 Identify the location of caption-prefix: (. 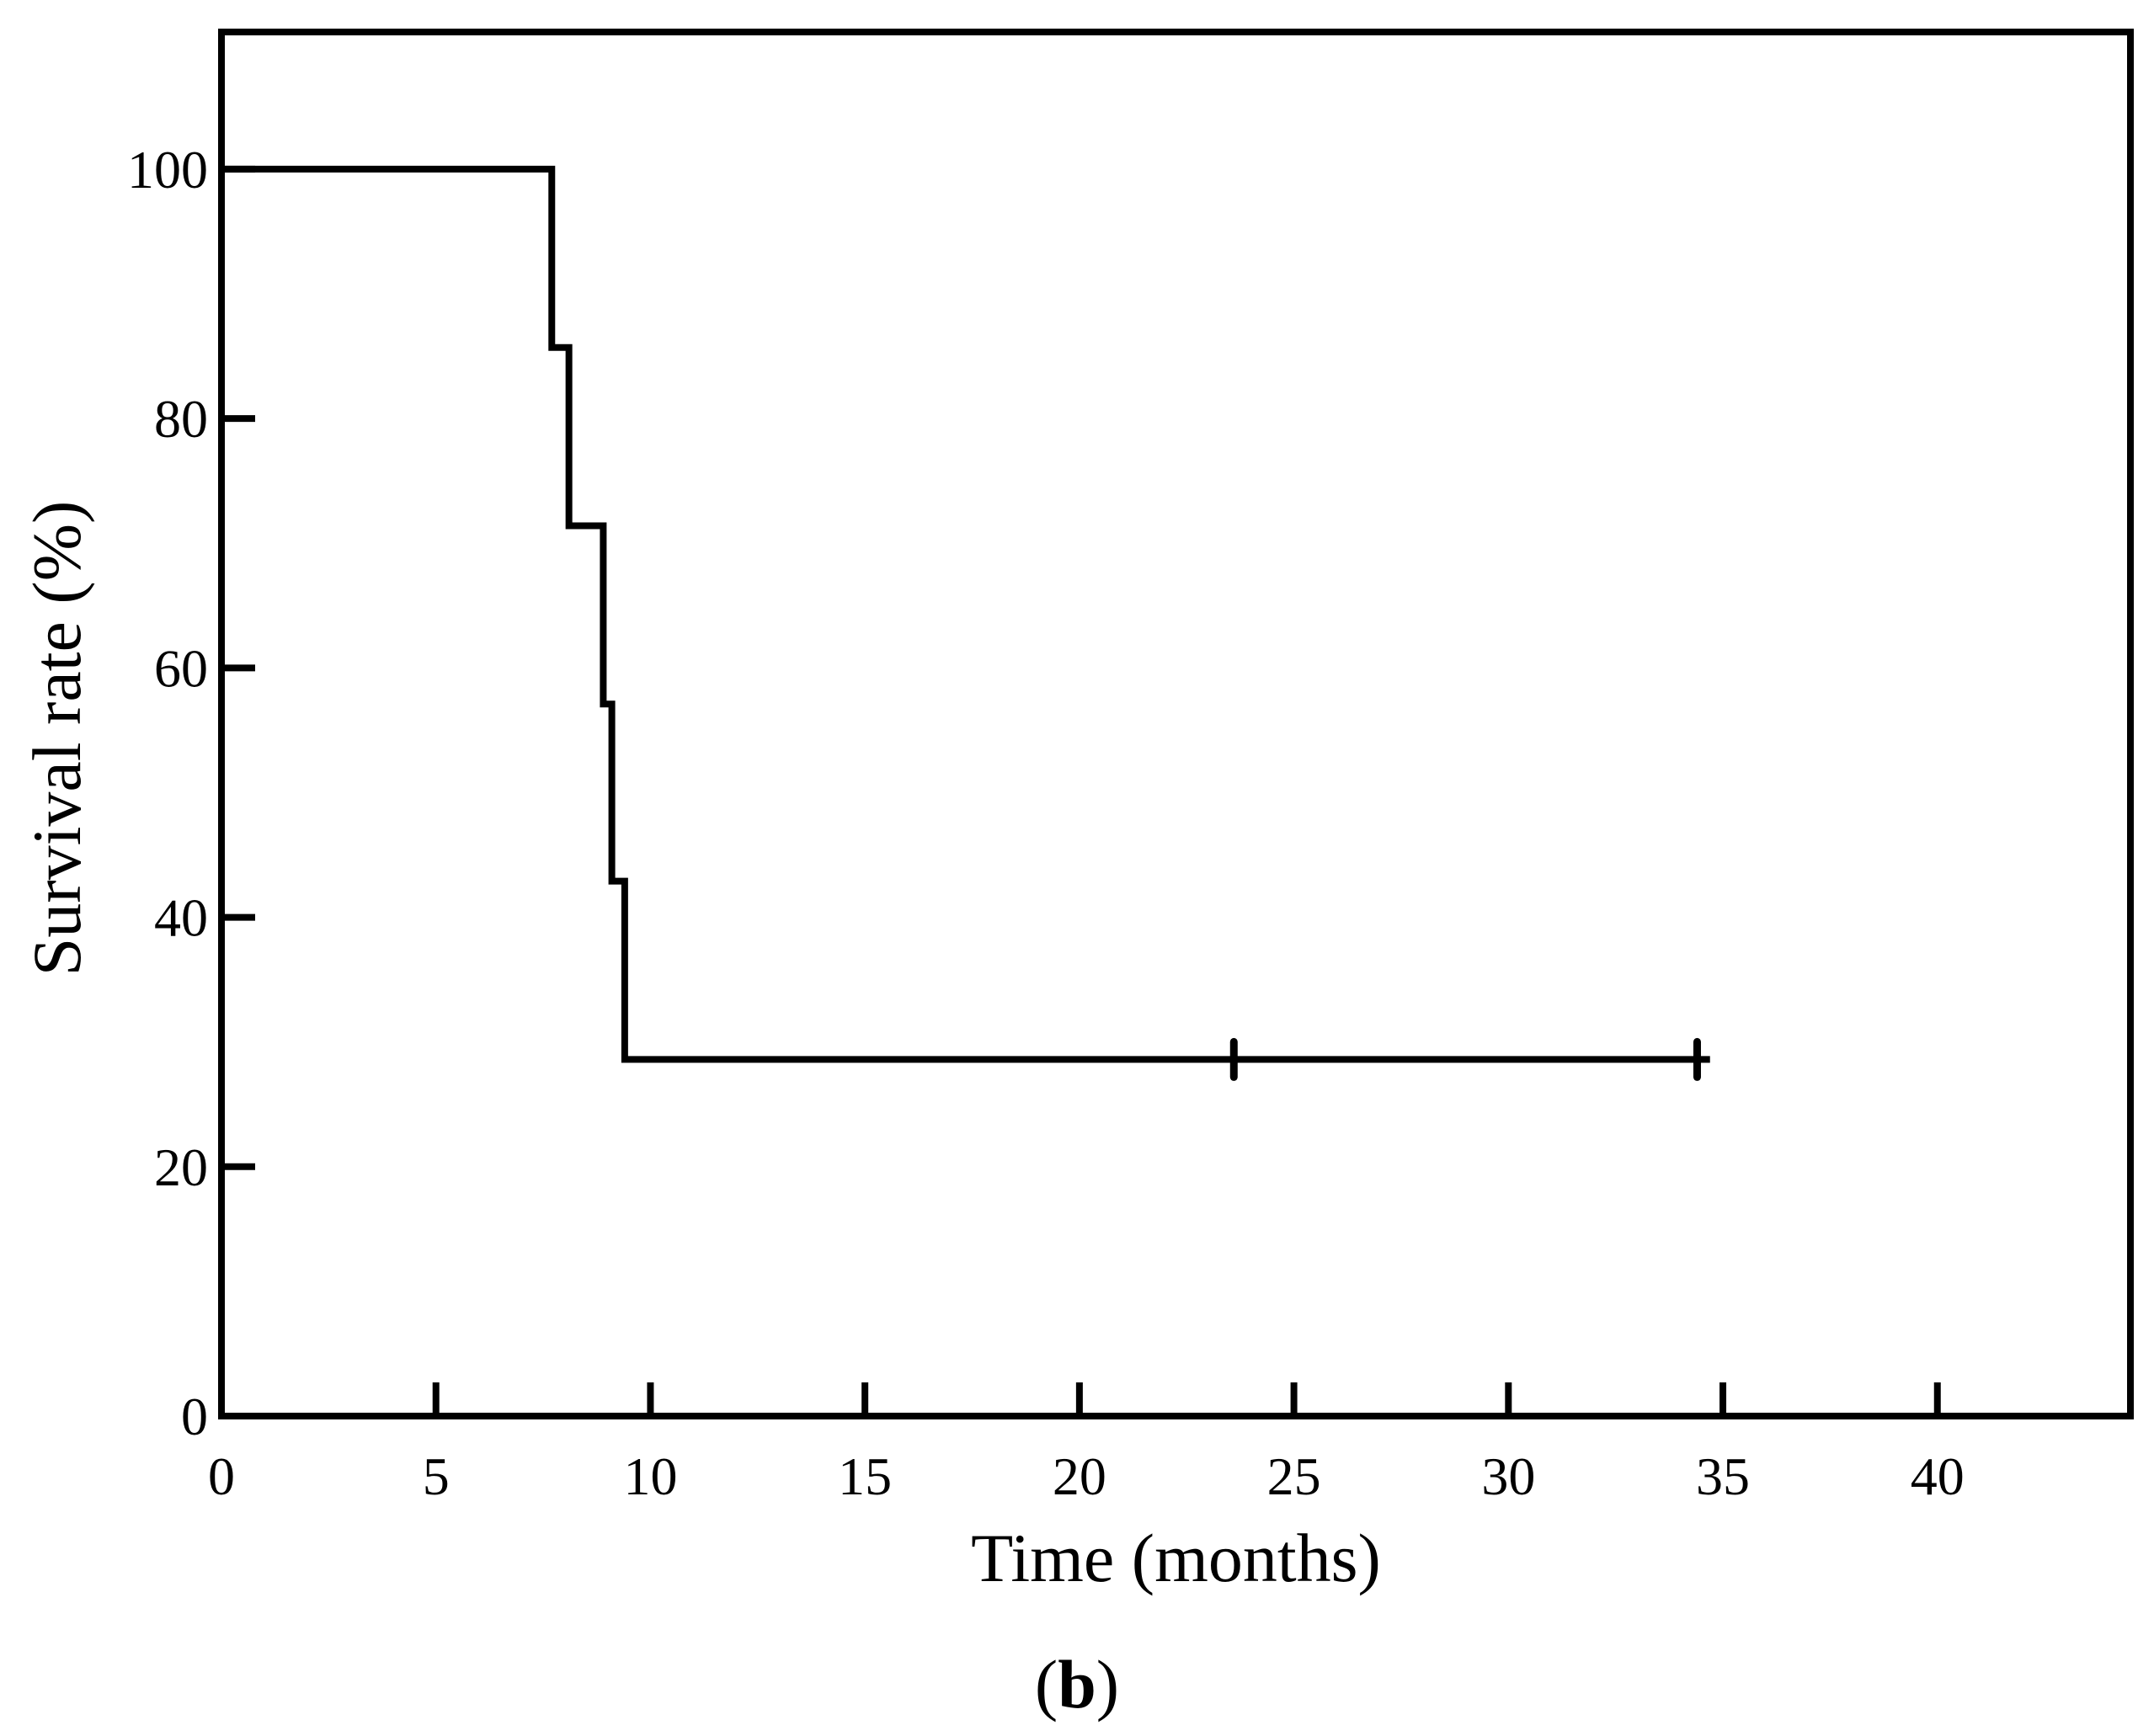
(1046, 1684).